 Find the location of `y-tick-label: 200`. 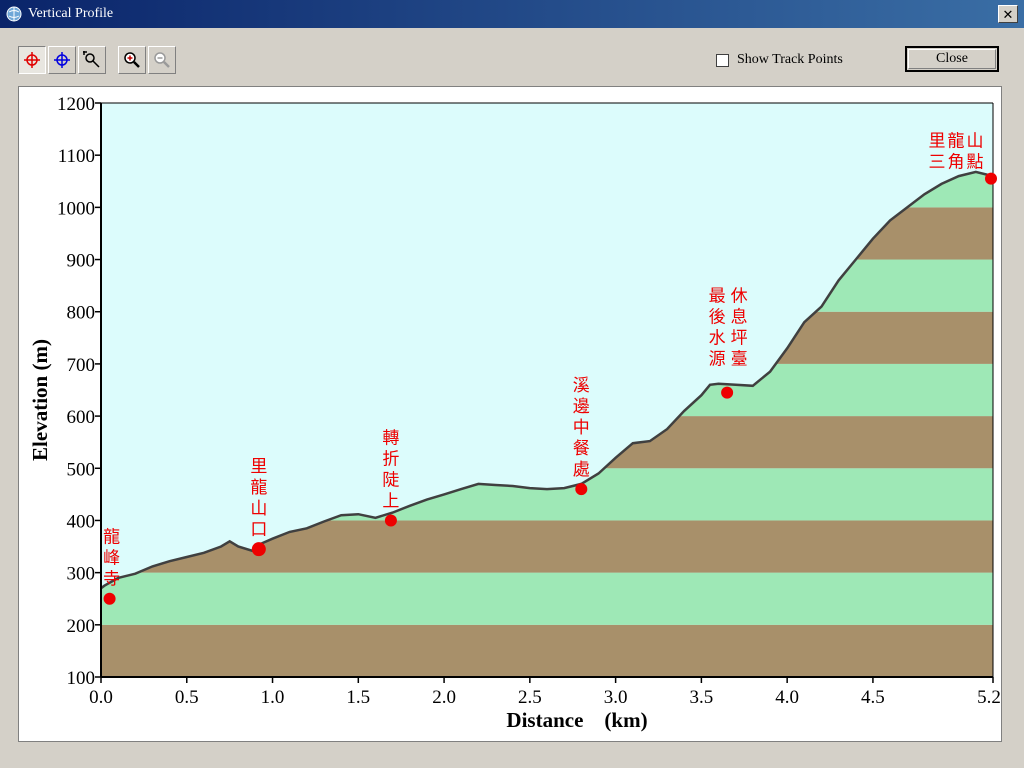

y-tick-label: 200 is located at coordinates (81, 626).